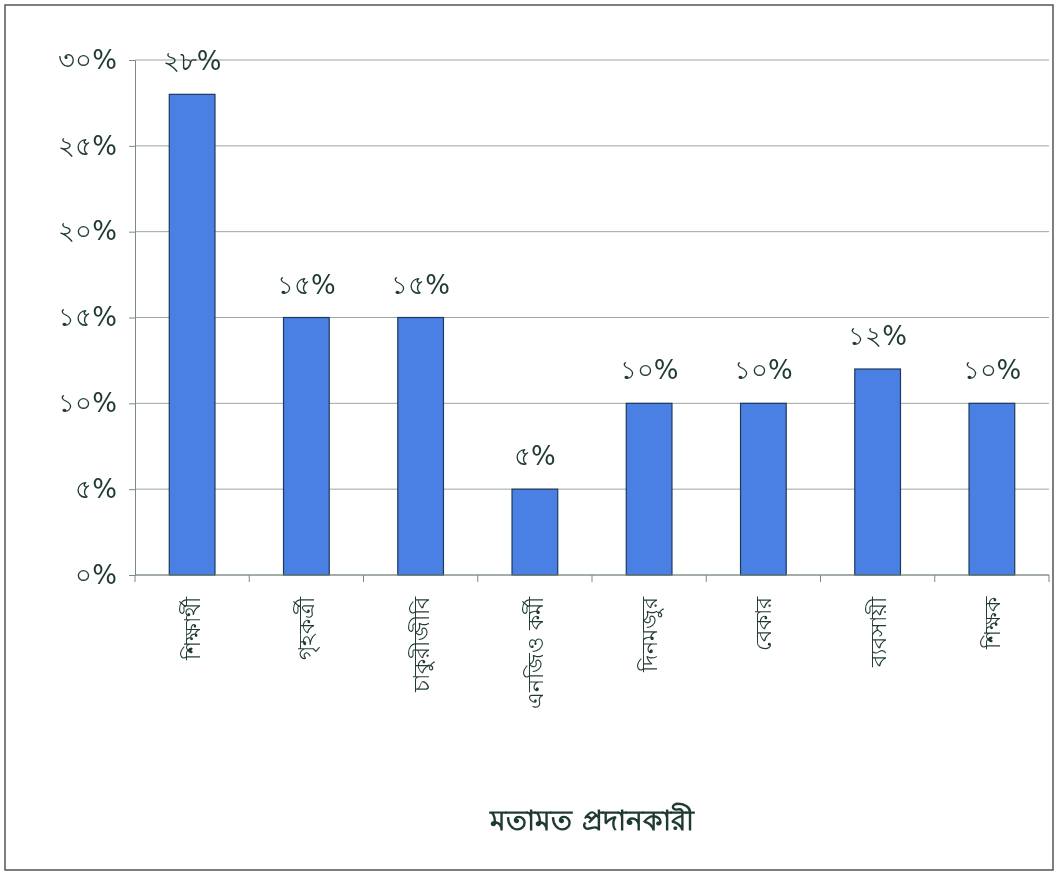  Describe the element at coordinates (192, 628) in the screenshot. I see `x-tick-label: শিক্ষার্থী` at that location.